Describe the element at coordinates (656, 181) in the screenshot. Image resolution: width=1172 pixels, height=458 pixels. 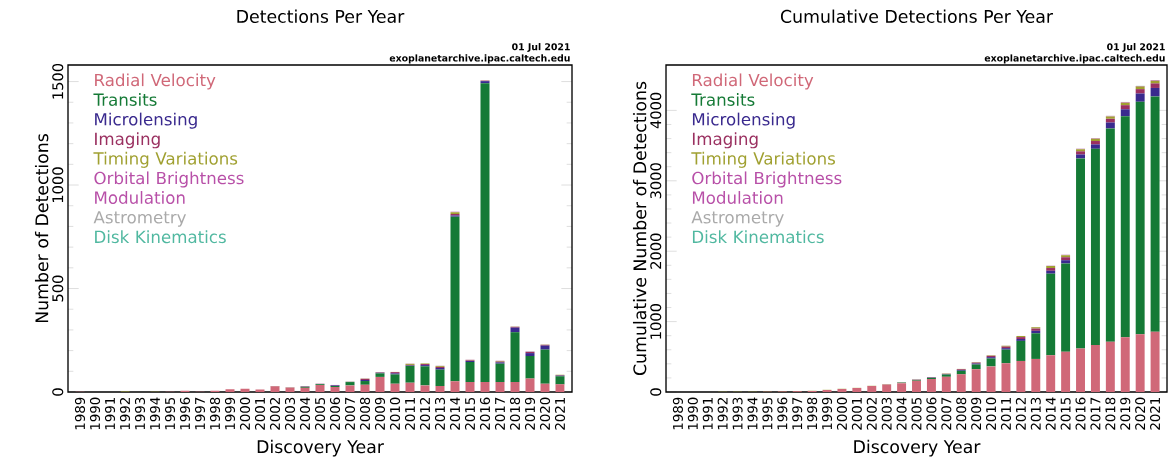
I see `y-tick-label: 3000` at that location.